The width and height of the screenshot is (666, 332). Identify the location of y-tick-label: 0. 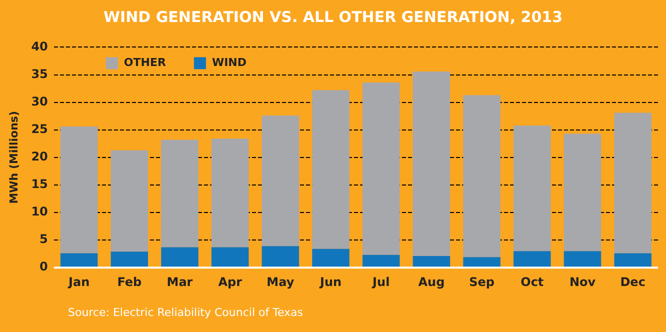
(44, 267).